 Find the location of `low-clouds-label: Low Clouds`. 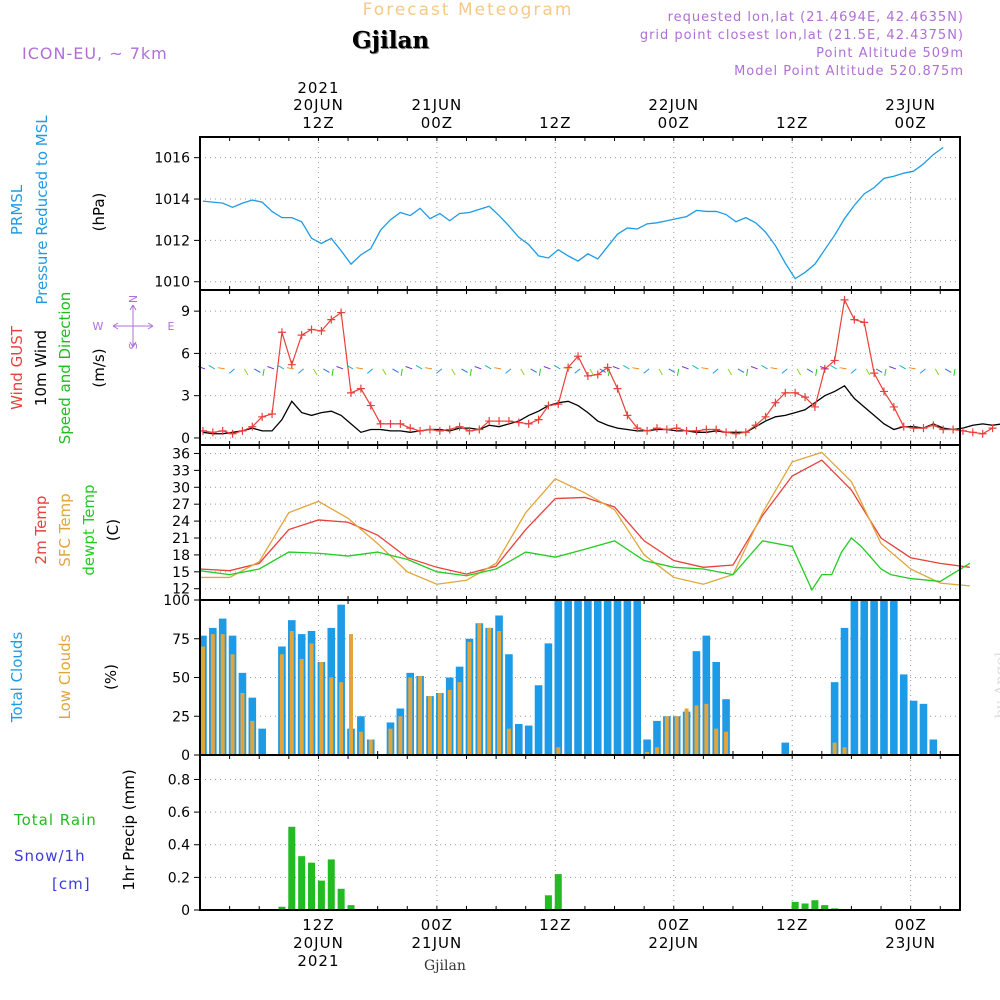

low-clouds-label: Low Clouds is located at coordinates (65, 676).